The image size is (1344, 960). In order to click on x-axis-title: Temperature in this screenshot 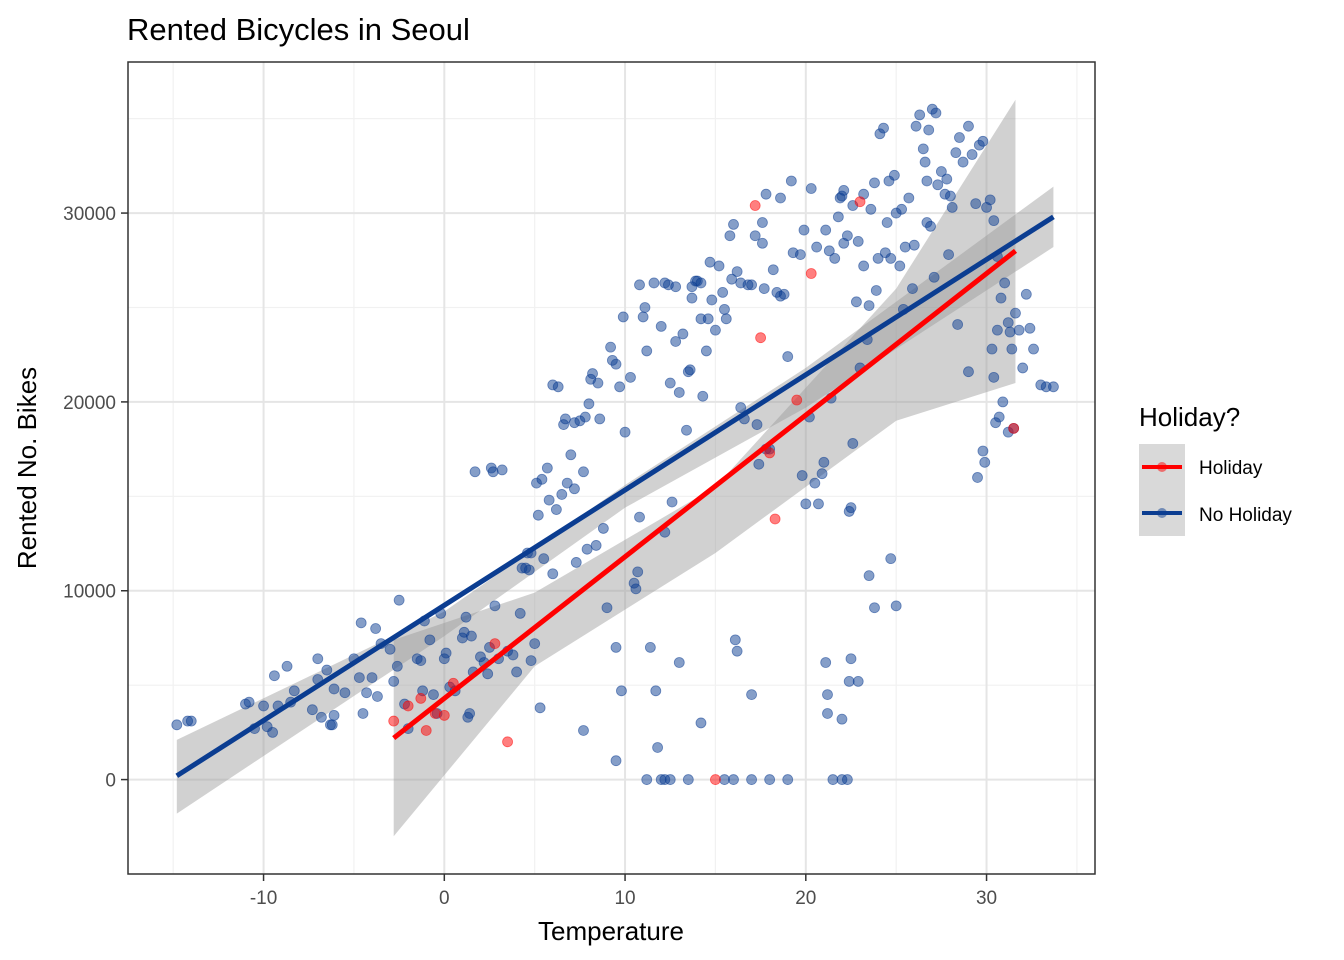, I will do `click(611, 931)`.